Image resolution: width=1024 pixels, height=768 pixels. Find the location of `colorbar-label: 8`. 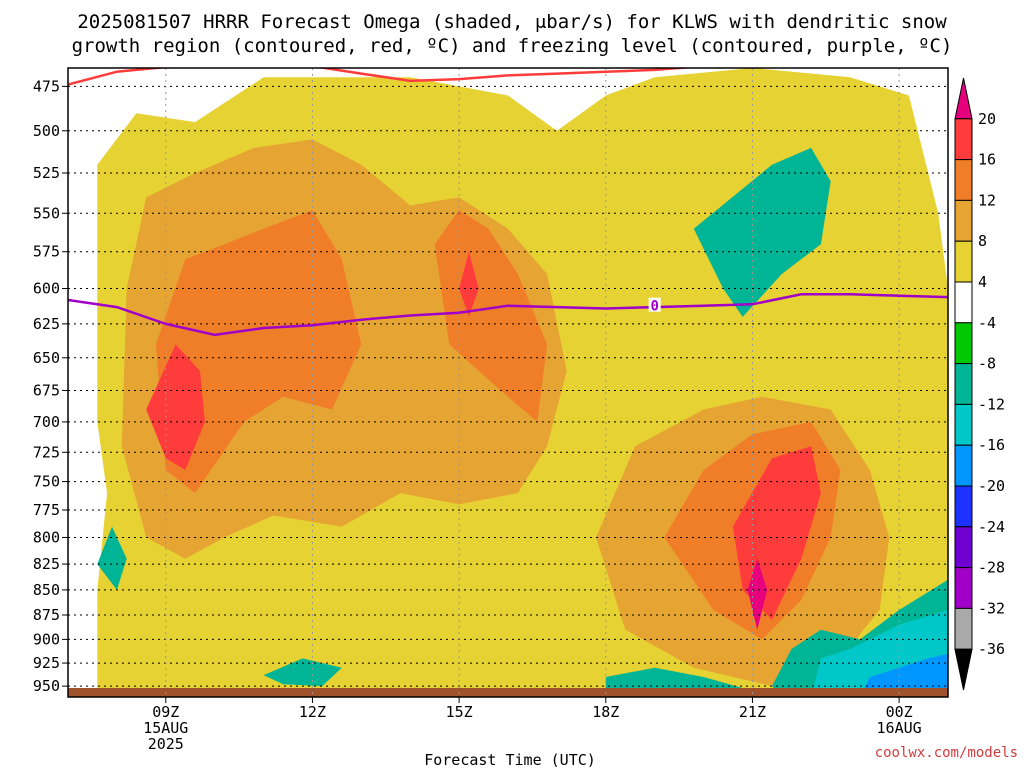

colorbar-label: 8 is located at coordinates (982, 241).